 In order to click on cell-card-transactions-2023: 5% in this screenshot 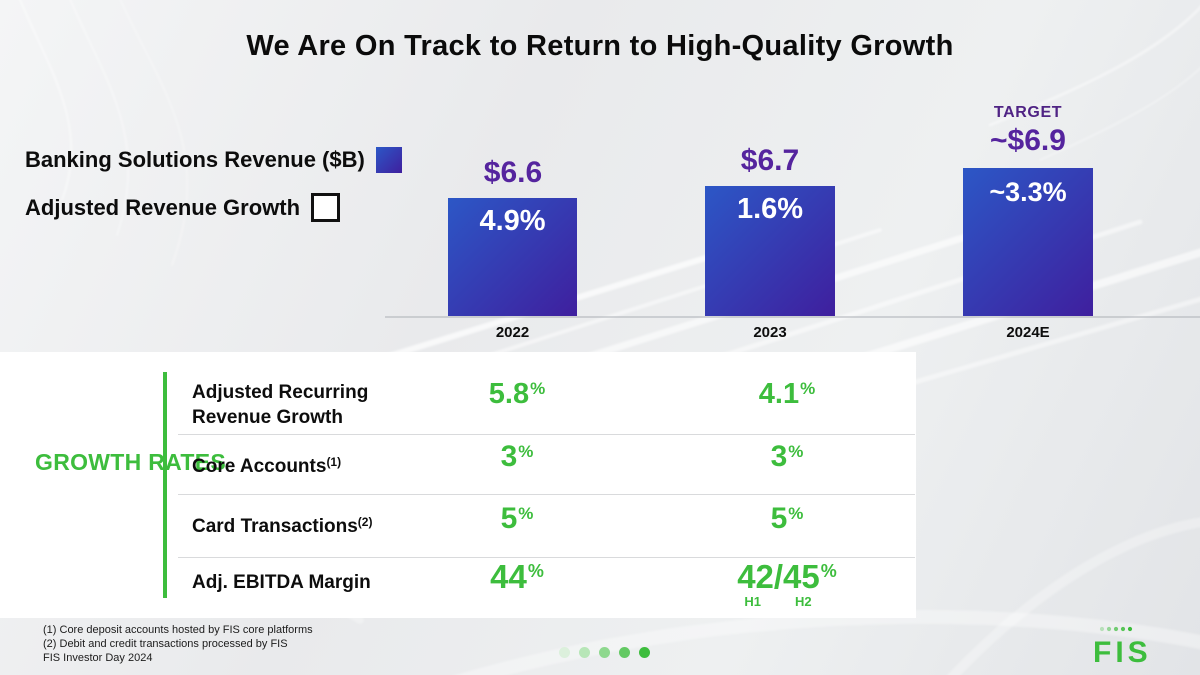, I will do `click(787, 519)`.